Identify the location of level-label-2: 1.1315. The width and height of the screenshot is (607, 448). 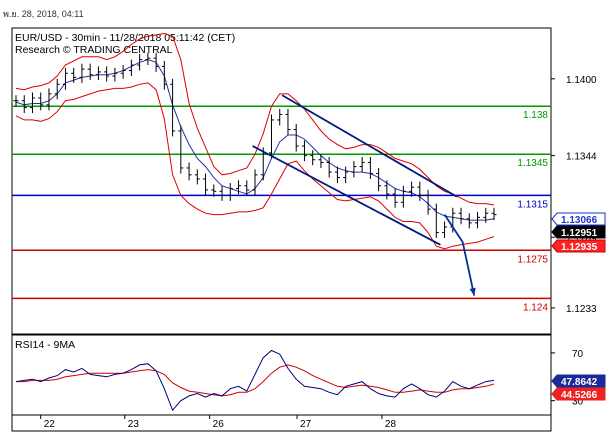
(532, 204).